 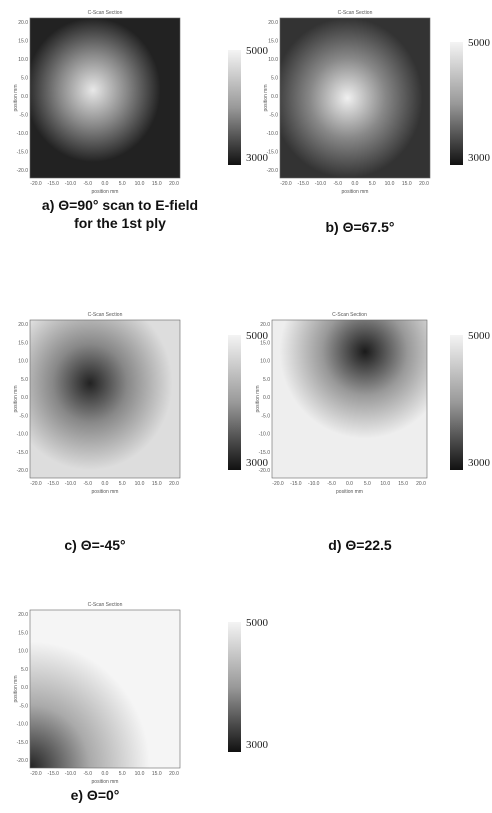 What do you see at coordinates (359, 227) in the screenshot?
I see `caption: b) Θ=67.5°` at bounding box center [359, 227].